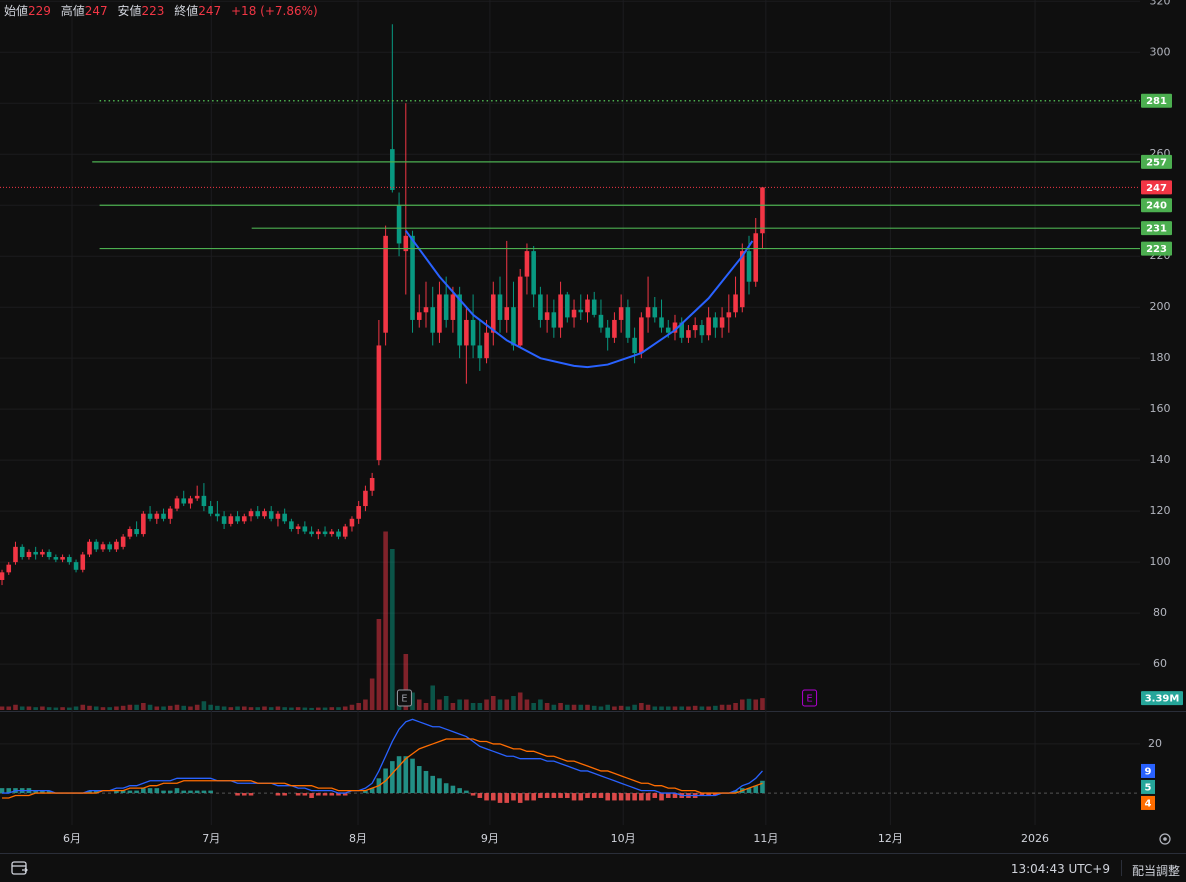 The image size is (1186, 882). Describe the element at coordinates (579, 299) in the screenshot. I see `cup-curve` at that location.